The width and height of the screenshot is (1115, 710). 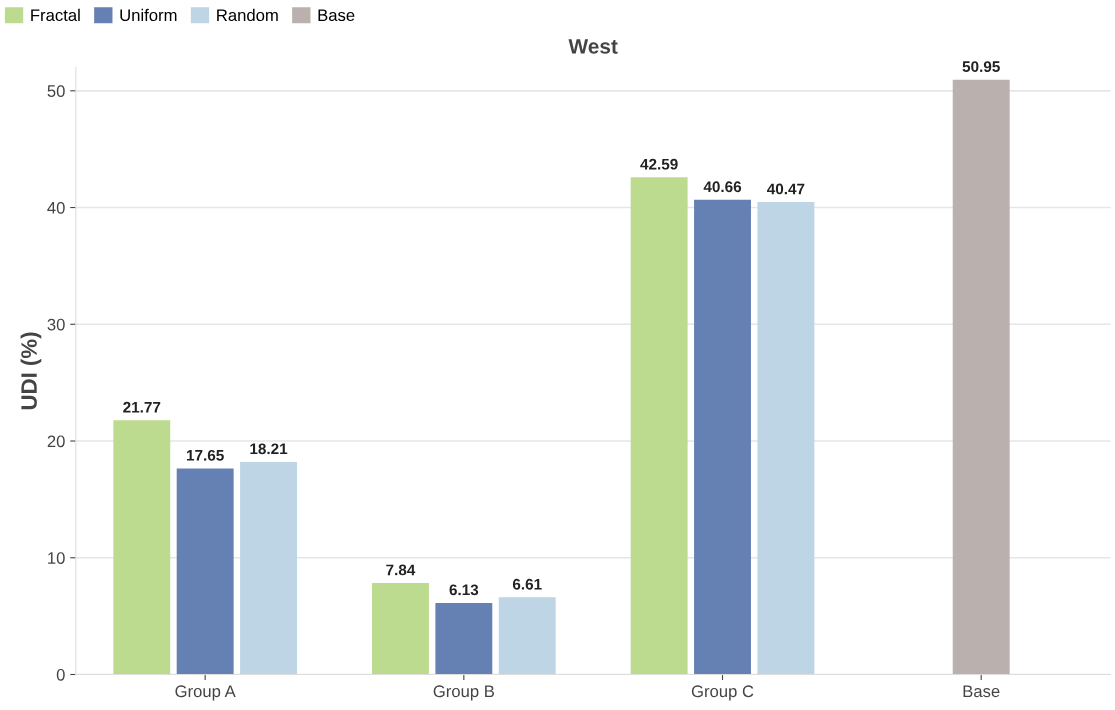 What do you see at coordinates (148, 15) in the screenshot?
I see `legend-label: Uniform` at bounding box center [148, 15].